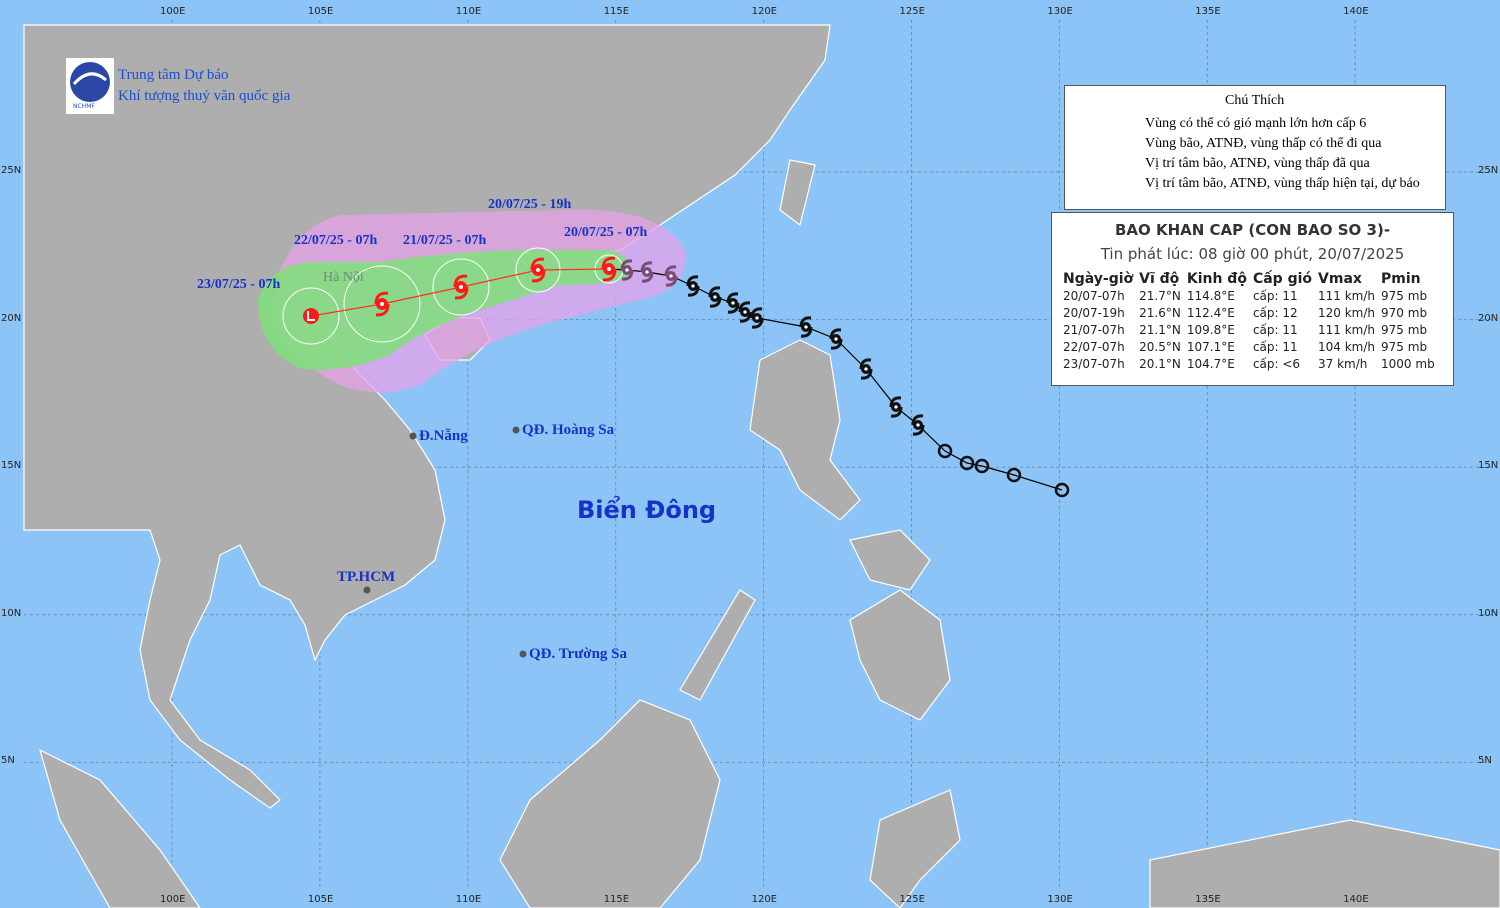 This screenshot has height=908, width=1500. I want to click on table-cell: 107.1°E, so click(1210, 346).